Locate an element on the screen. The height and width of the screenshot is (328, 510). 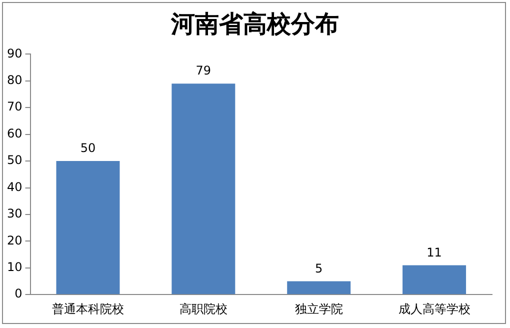
y-tick-label: 10 is located at coordinates (14, 267).